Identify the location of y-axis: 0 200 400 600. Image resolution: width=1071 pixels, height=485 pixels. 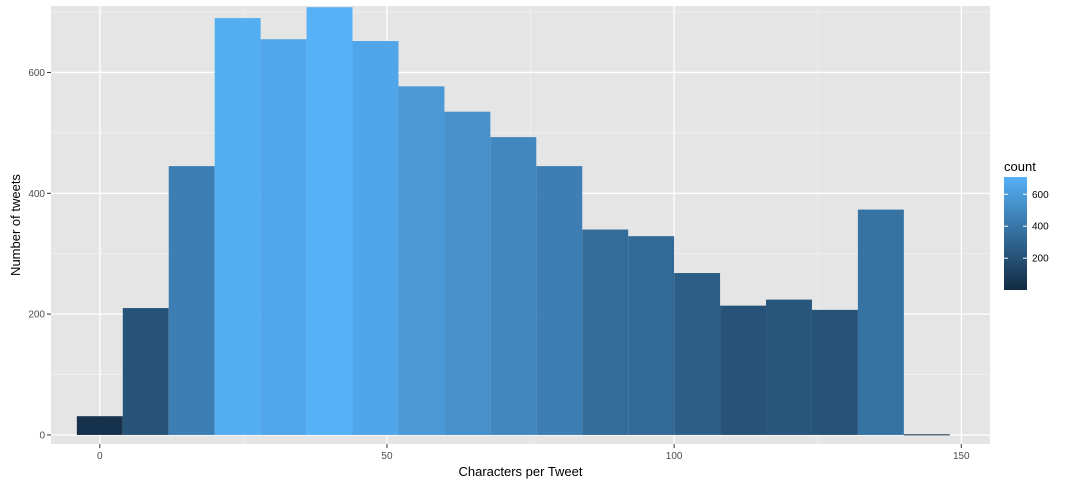
(39, 254).